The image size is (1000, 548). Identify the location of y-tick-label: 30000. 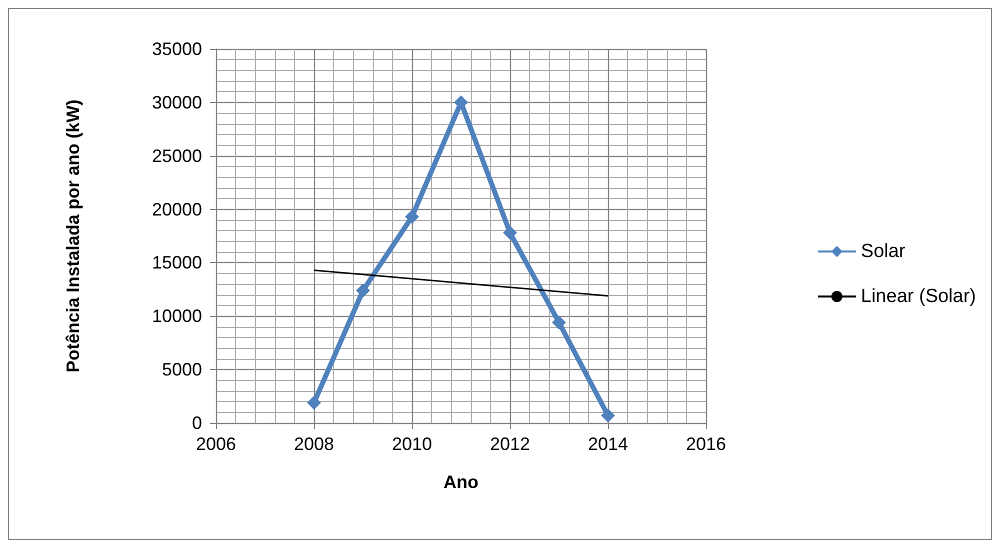
(177, 102).